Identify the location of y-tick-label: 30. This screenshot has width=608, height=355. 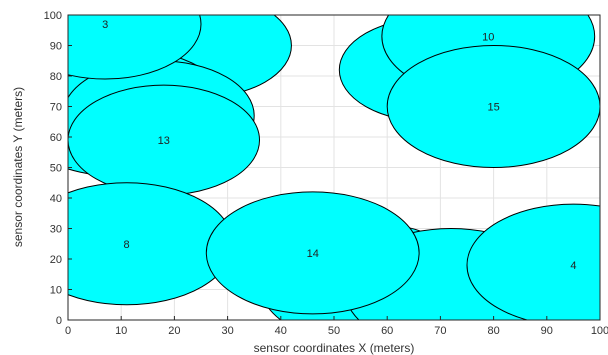
(56, 230).